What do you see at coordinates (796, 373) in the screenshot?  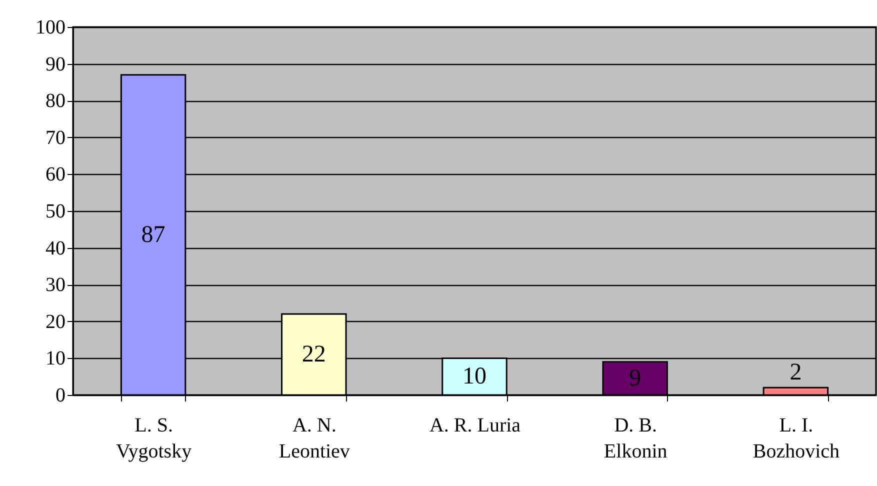 I see `data-label: 2` at bounding box center [796, 373].